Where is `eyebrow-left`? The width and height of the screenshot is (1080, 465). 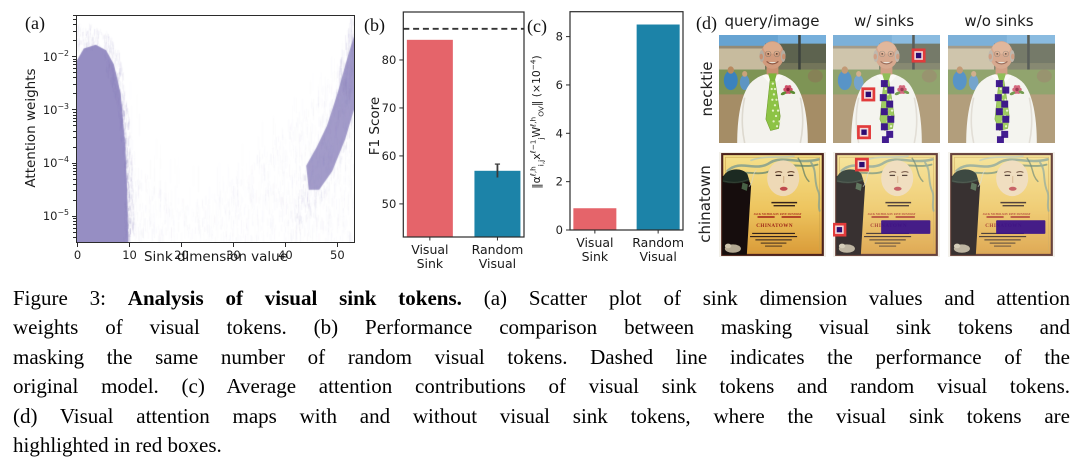 eyebrow-left is located at coordinates (892, 171).